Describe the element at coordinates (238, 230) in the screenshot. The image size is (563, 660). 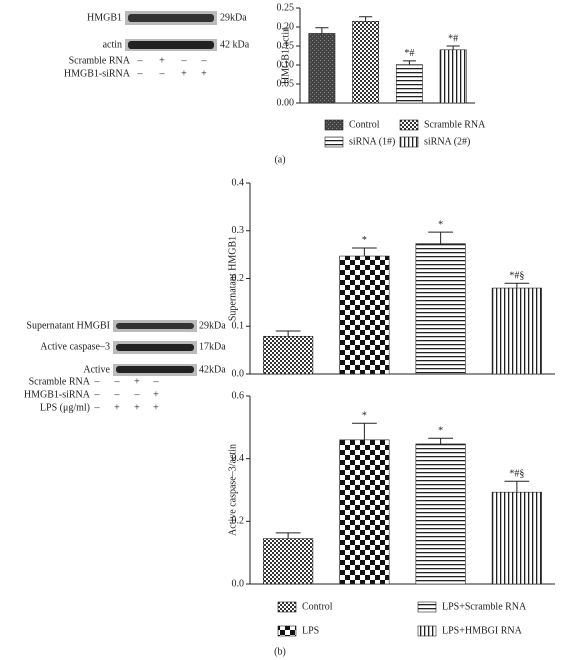
I see `y-tick-label: 0.3` at that location.